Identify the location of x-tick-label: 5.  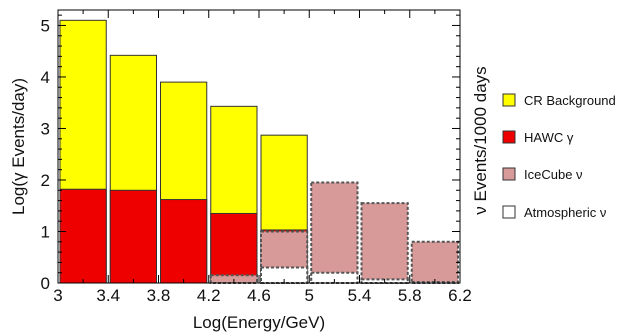
(309, 295).